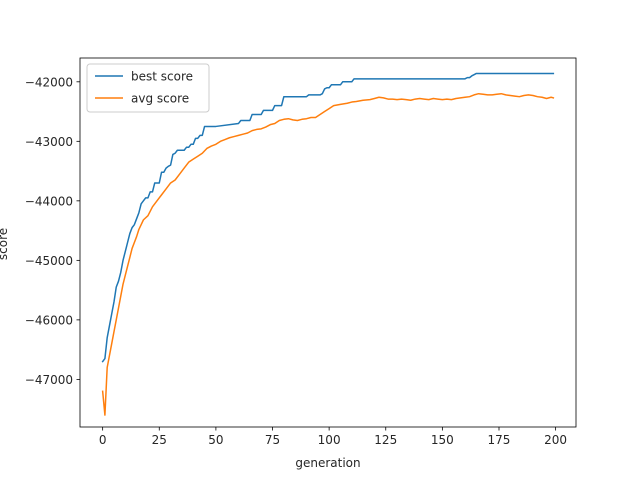  I want to click on y-tick-label: −42000, so click(49, 82).